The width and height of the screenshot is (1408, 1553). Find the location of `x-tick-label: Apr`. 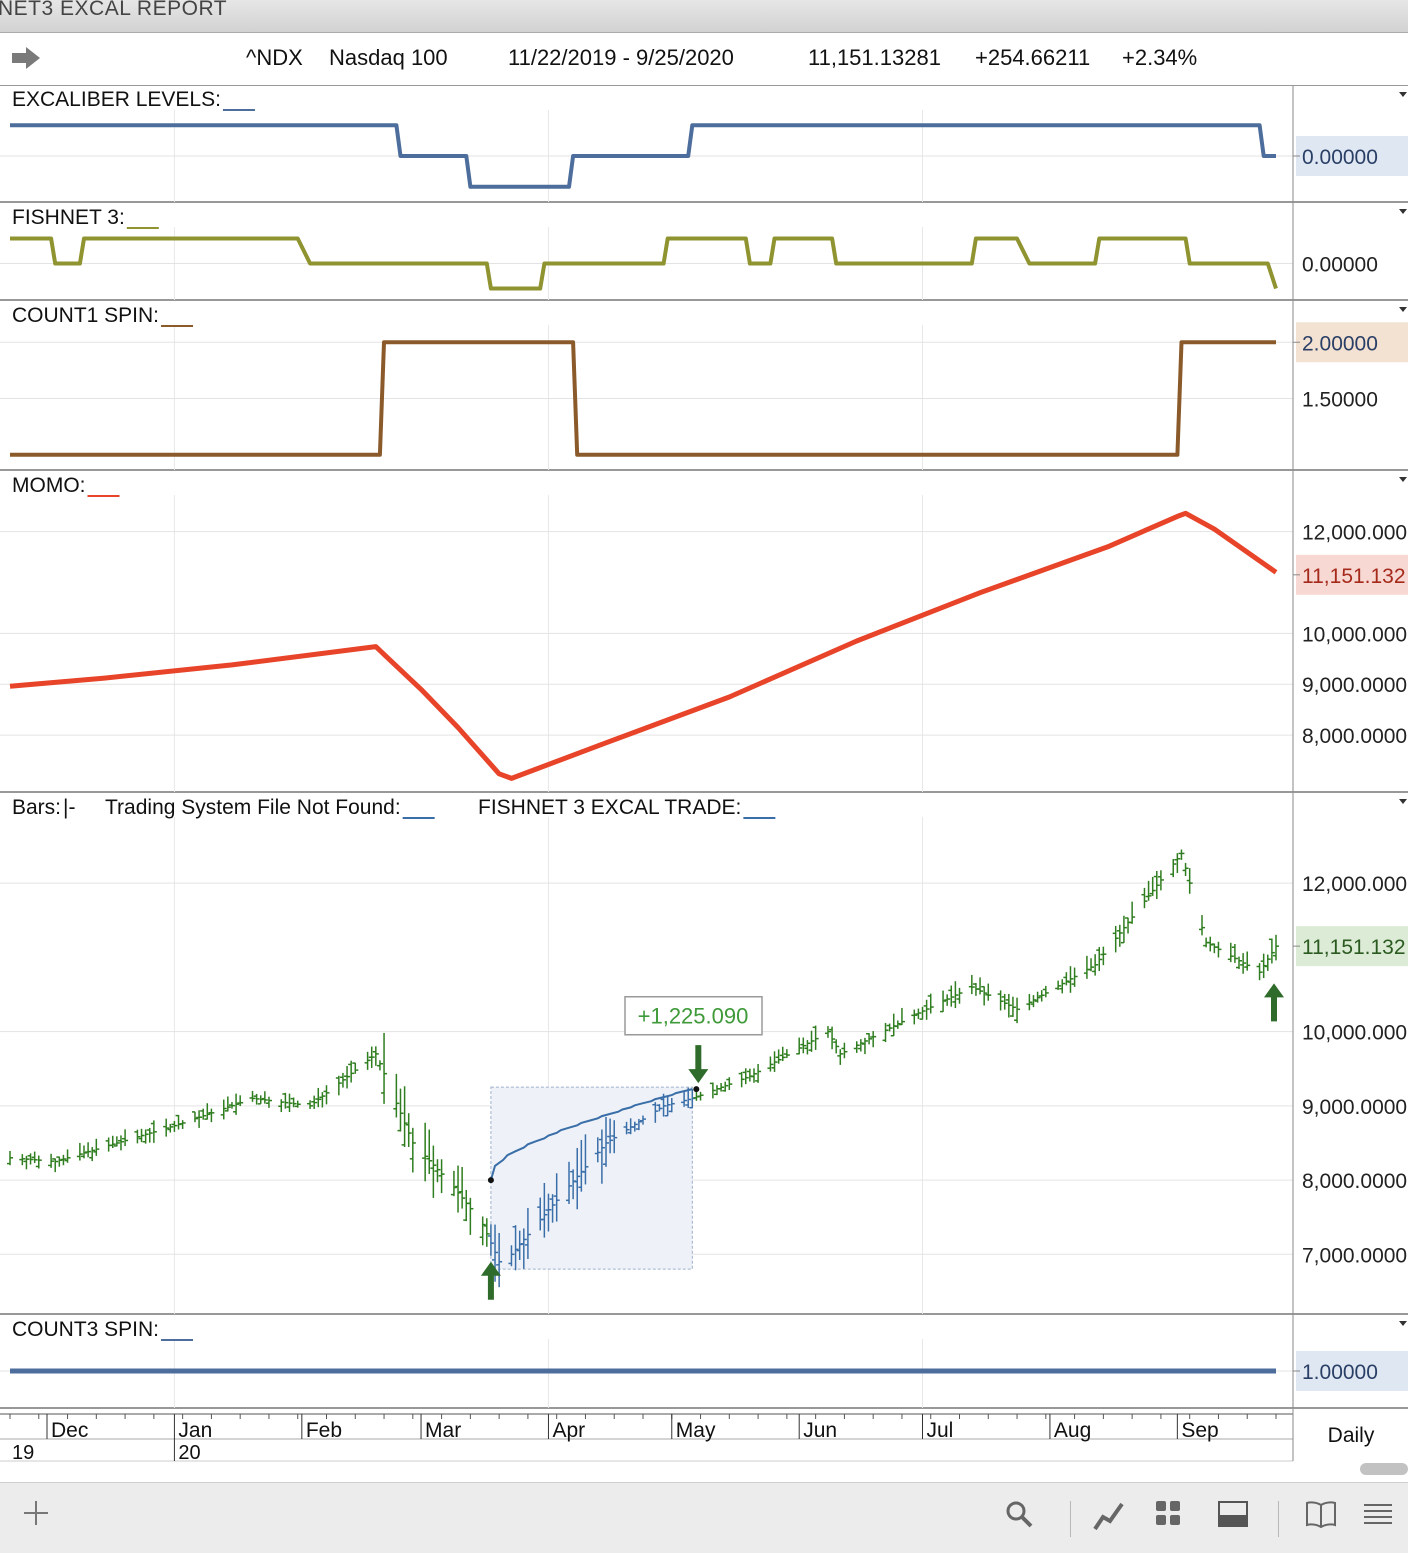

x-tick-label: Apr is located at coordinates (568, 1430).